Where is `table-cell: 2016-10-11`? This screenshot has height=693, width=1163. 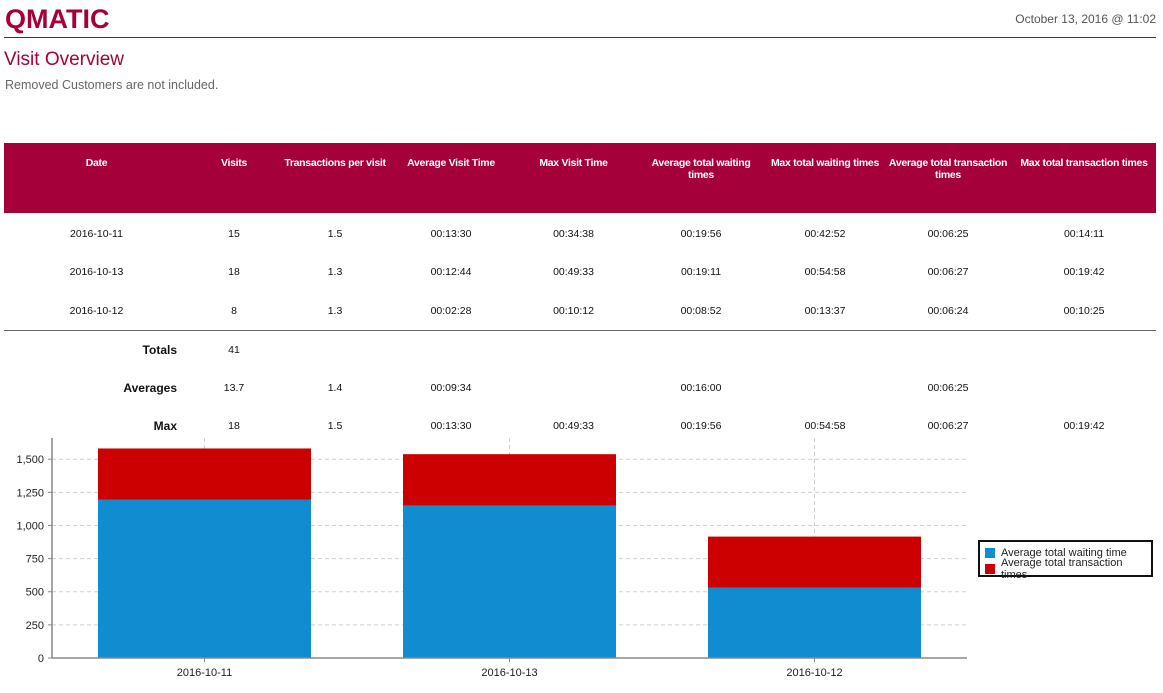
table-cell: 2016-10-11 is located at coordinates (96, 233).